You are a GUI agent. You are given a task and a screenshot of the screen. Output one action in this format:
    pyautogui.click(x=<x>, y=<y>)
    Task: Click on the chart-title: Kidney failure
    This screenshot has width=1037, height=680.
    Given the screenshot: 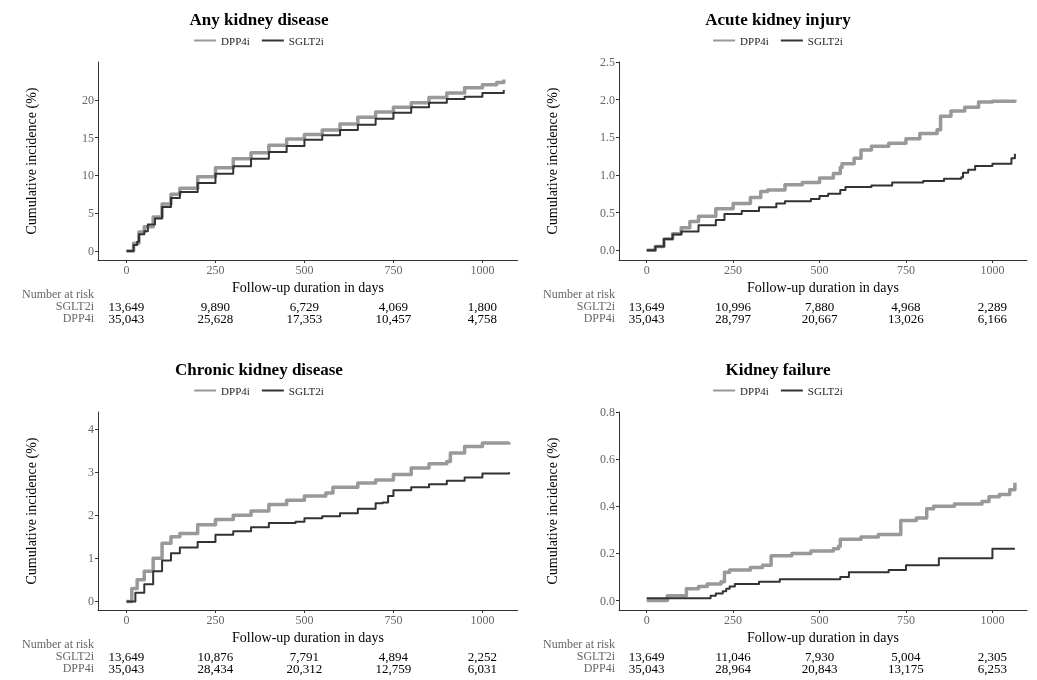 What is the action you would take?
    pyautogui.click(x=778, y=369)
    